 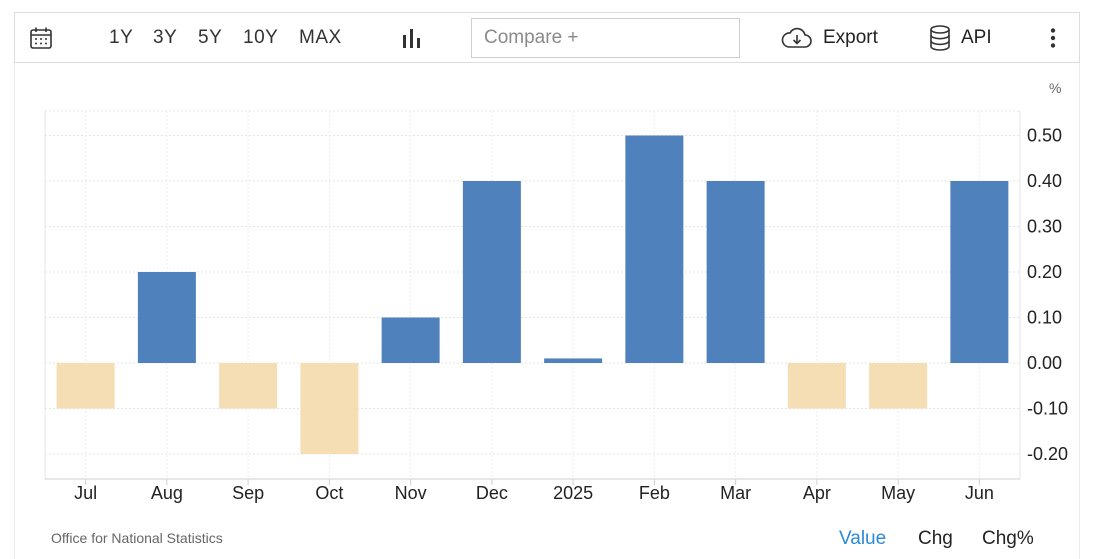 What do you see at coordinates (248, 493) in the screenshot?
I see `x-tick-label: Sep` at bounding box center [248, 493].